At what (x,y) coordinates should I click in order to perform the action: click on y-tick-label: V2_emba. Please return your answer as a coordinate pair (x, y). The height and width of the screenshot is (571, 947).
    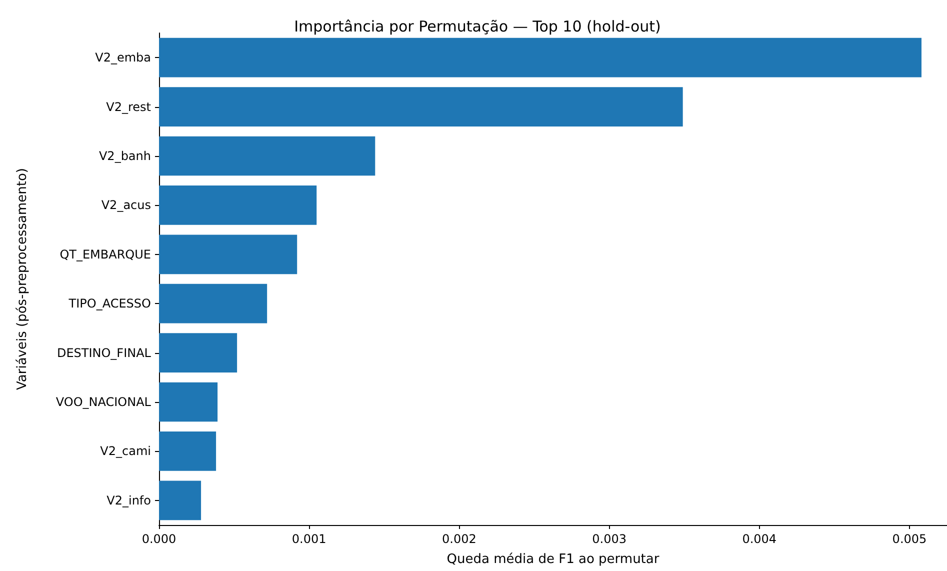
    Looking at the image, I should click on (123, 57).